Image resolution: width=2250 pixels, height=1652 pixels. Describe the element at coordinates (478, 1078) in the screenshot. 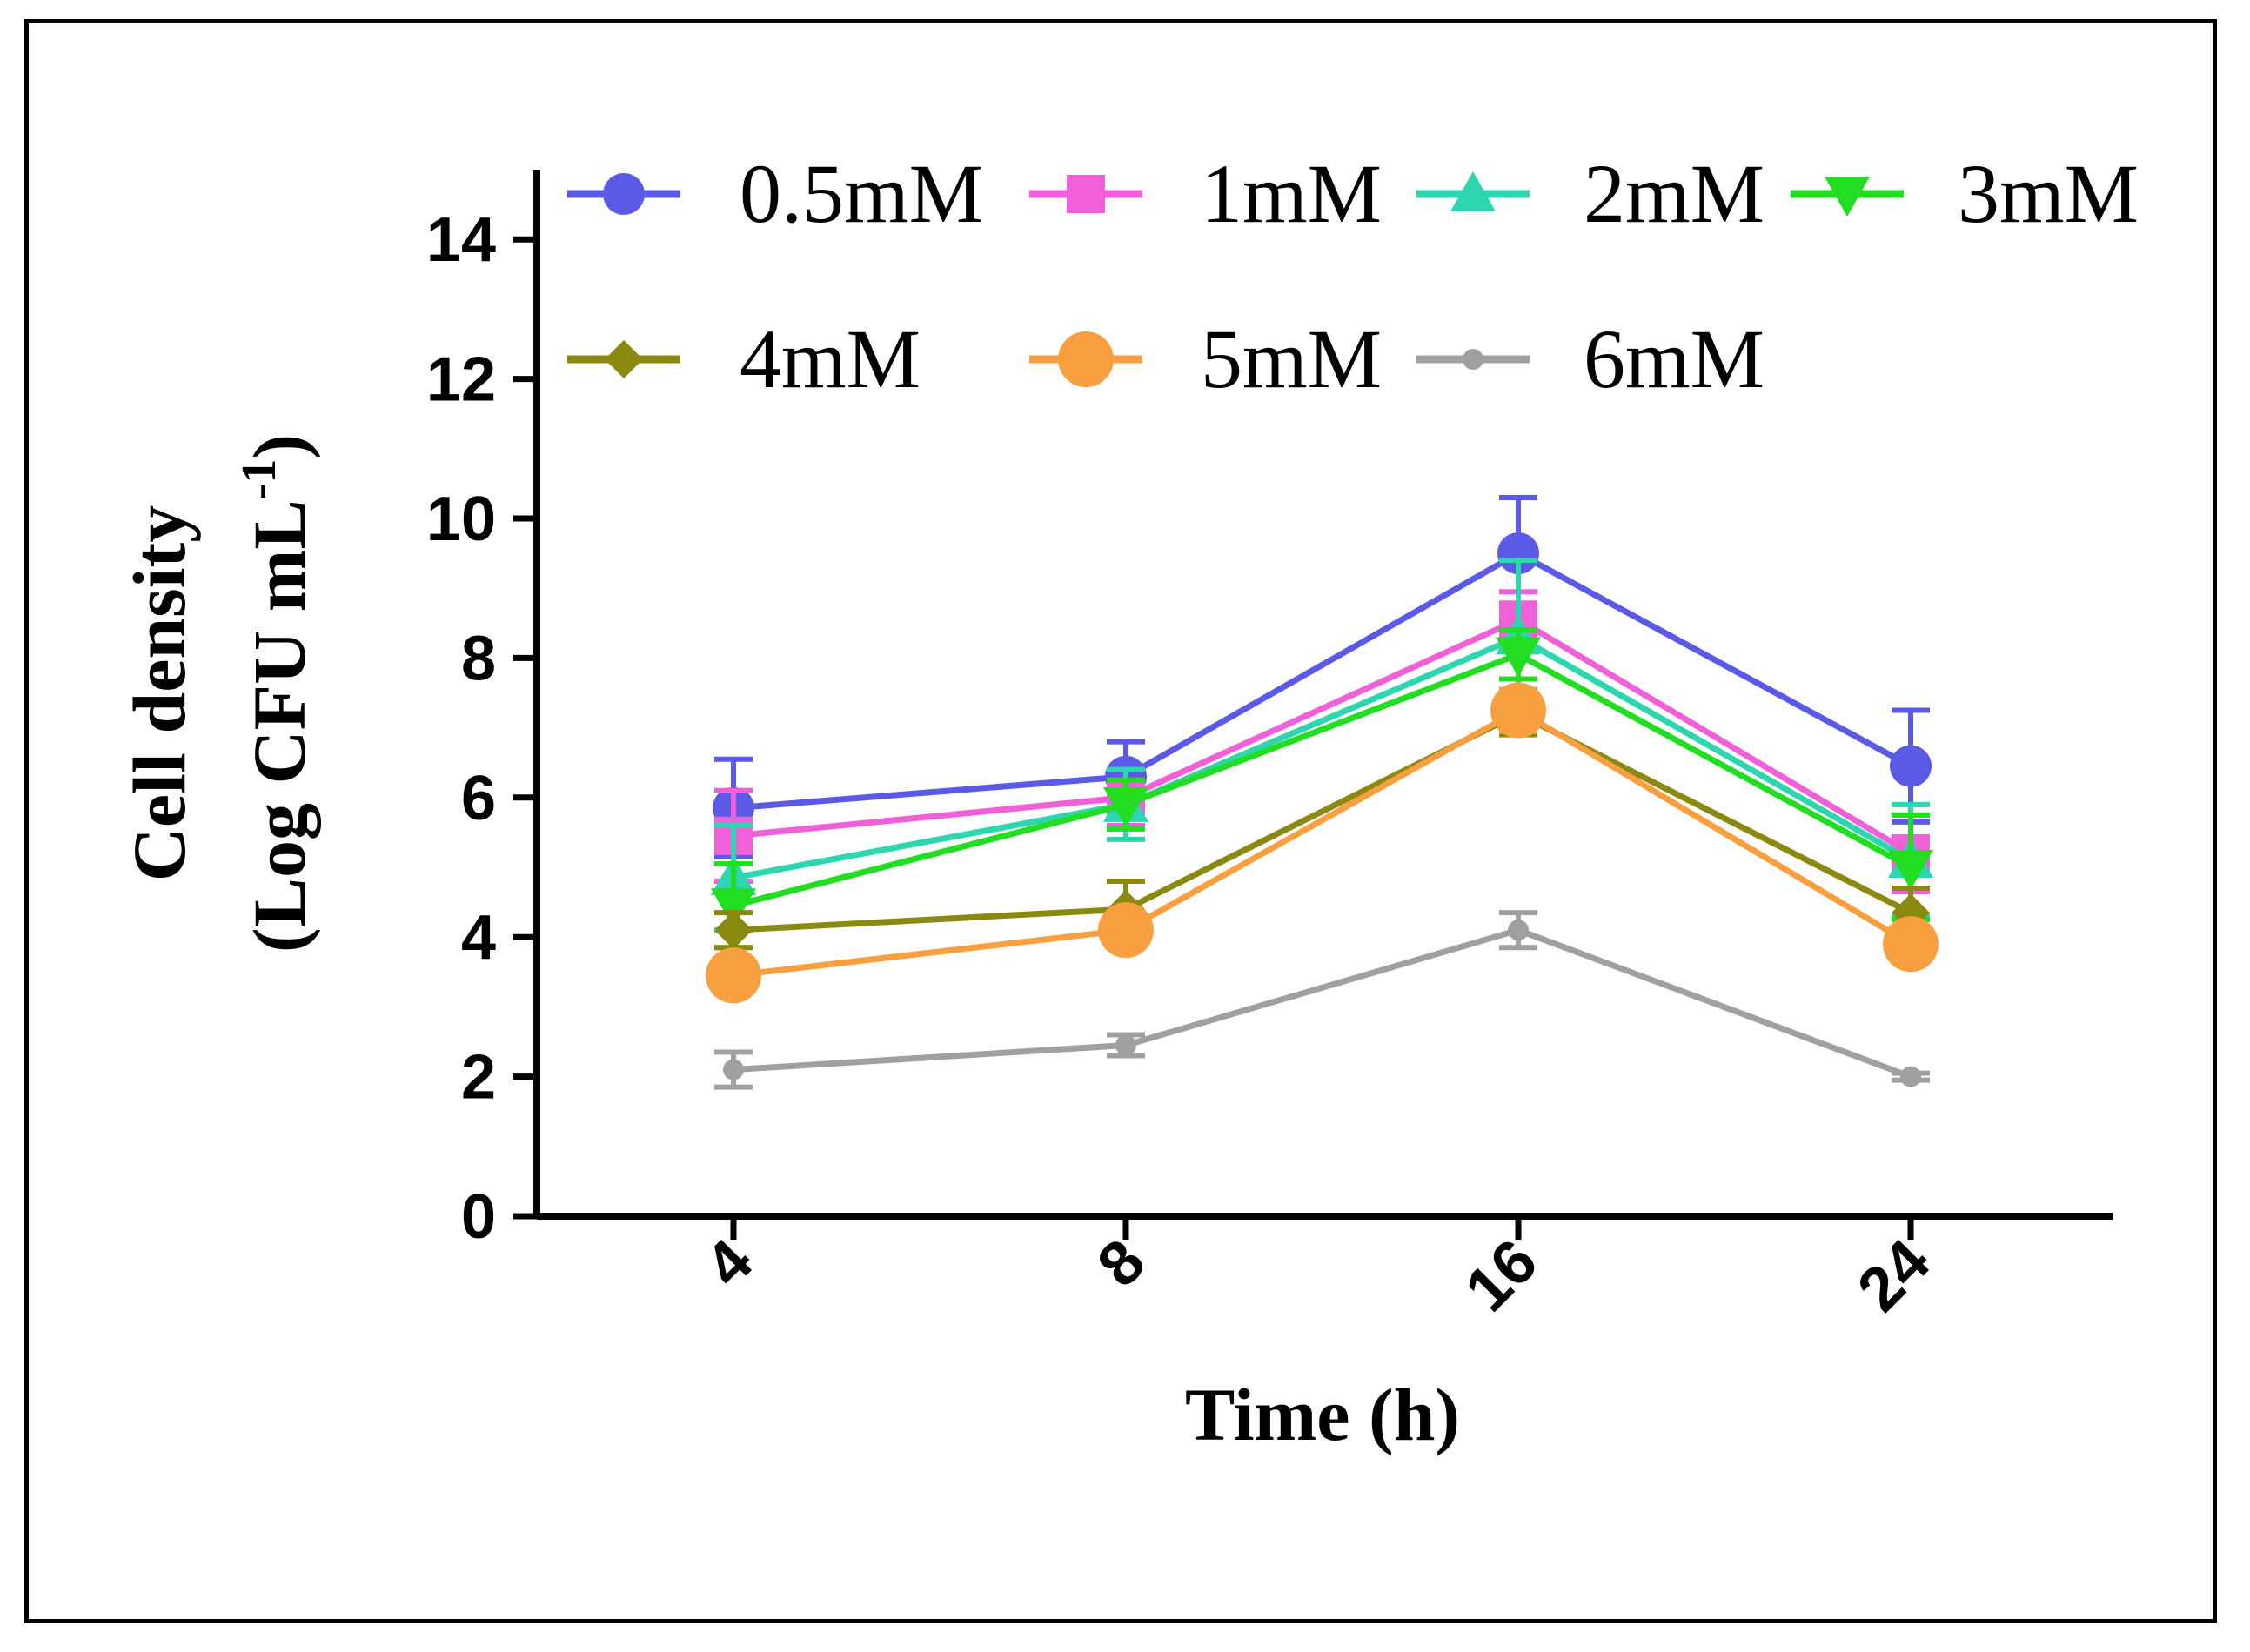

I see `y-tick-label: 2` at that location.